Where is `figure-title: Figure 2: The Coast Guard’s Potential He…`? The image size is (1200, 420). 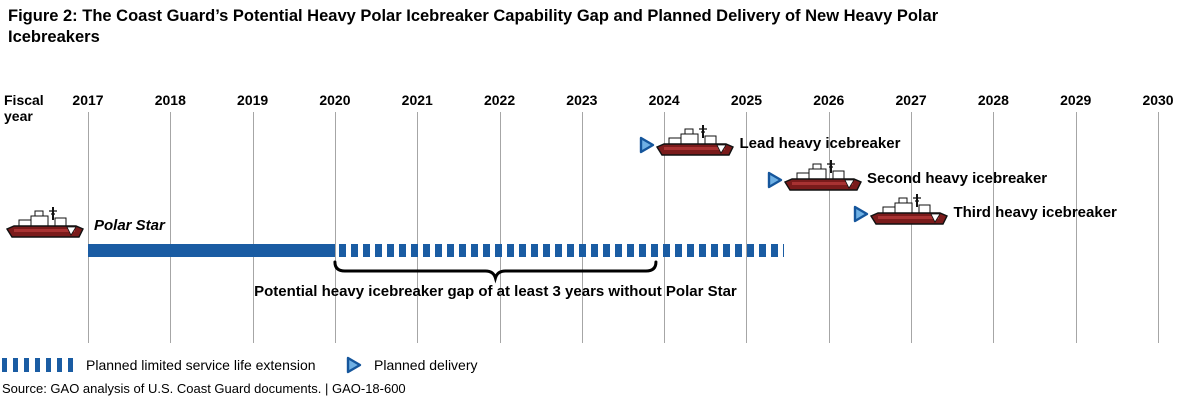
figure-title: Figure 2: The Coast Guard’s Potential He… is located at coordinates (575, 27).